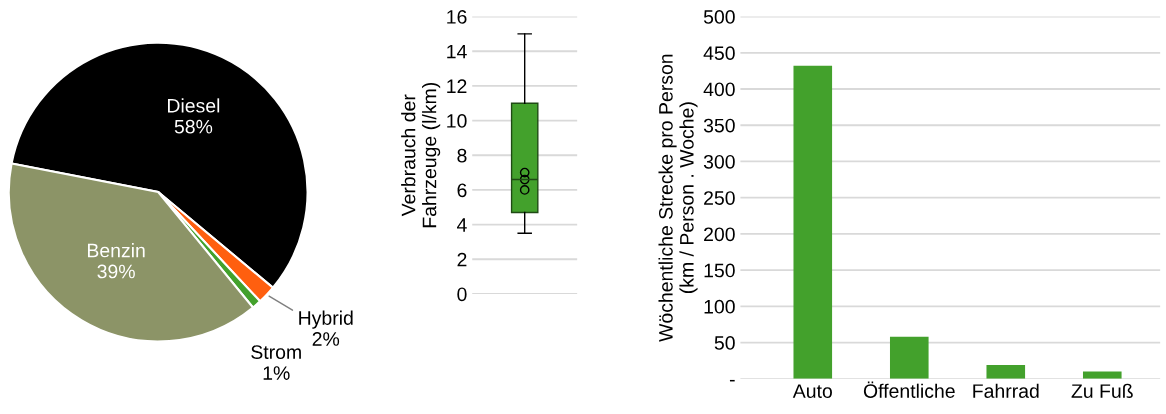 This screenshot has width=1166, height=414. I want to click on data-label: 2%, so click(326, 339).